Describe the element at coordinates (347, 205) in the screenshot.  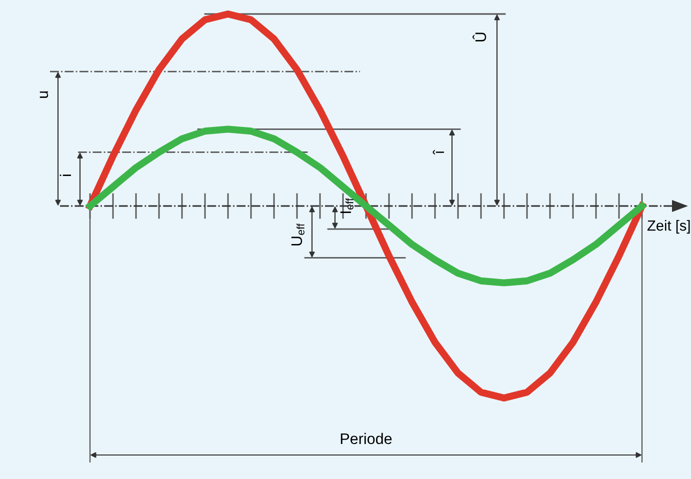
I see `ref-line-label: I$_{eff}$` at that location.